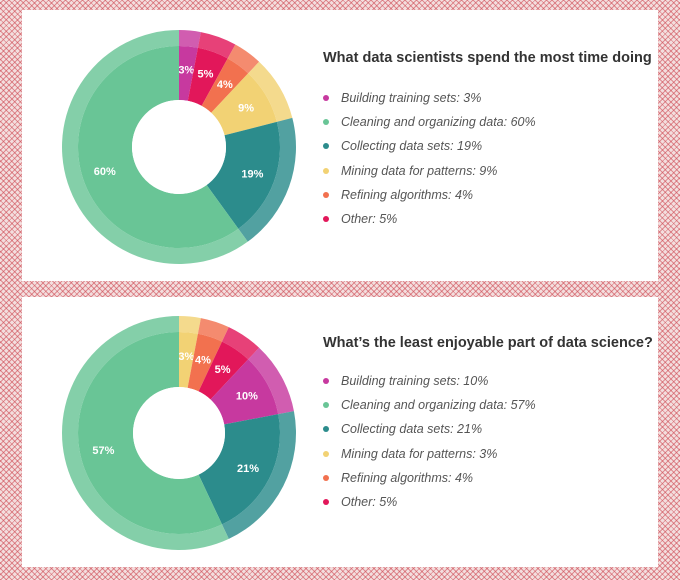  I want to click on slice-label-collecting-data-sets: 19%, so click(252, 174).